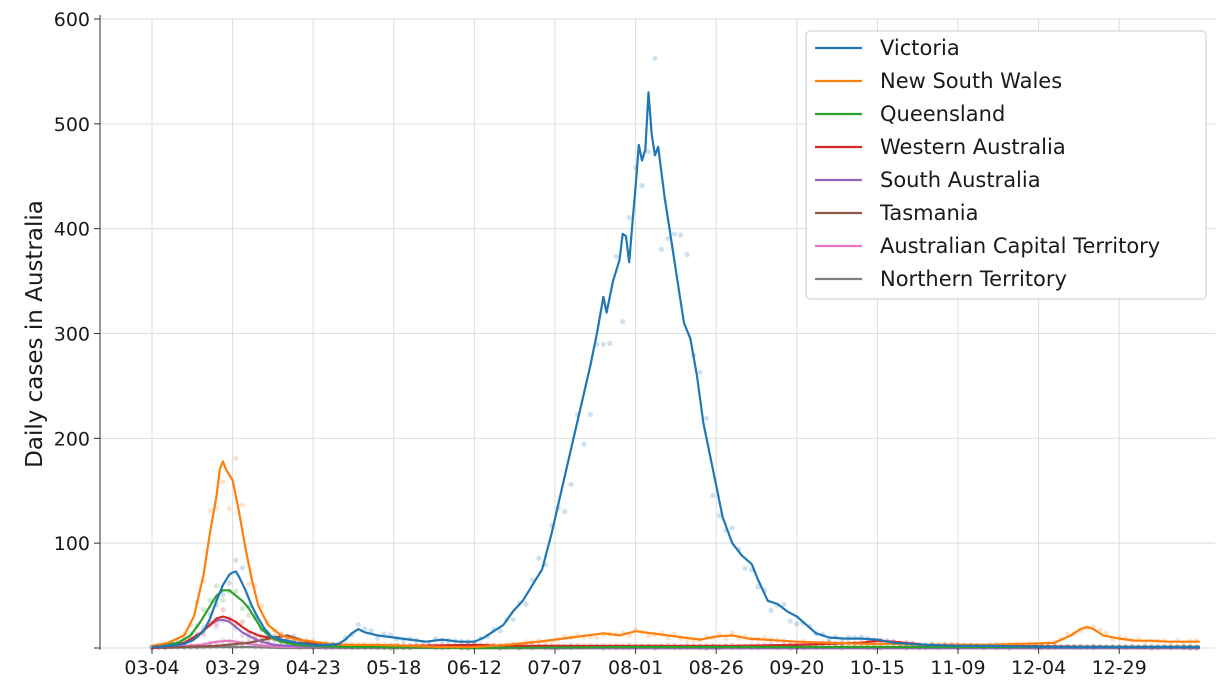  Describe the element at coordinates (973, 279) in the screenshot. I see `legend-label: Northern Territory` at that location.